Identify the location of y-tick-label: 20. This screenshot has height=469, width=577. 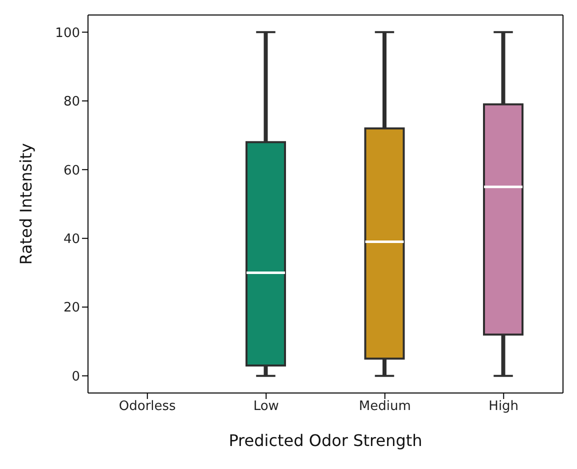
(71, 308).